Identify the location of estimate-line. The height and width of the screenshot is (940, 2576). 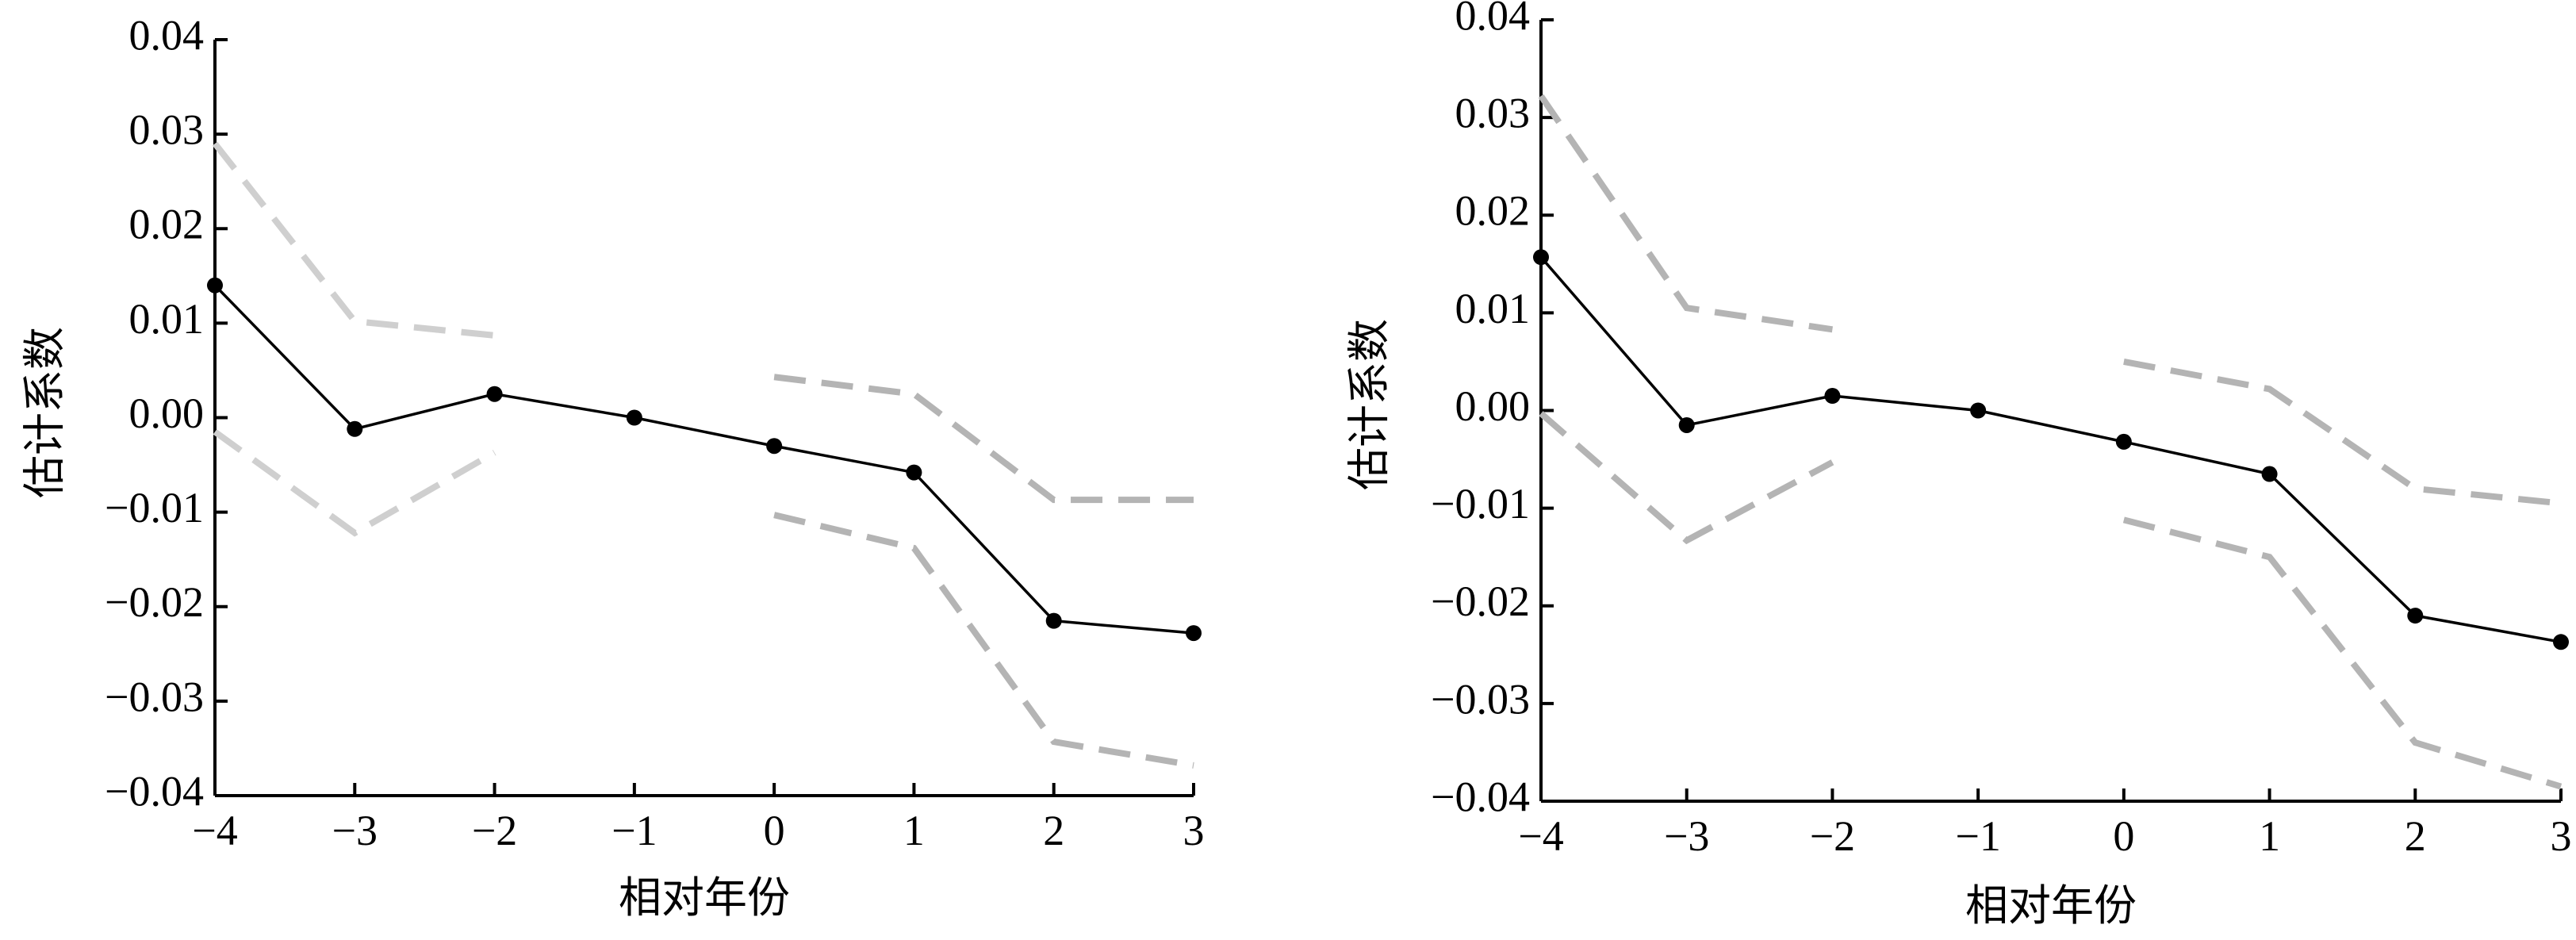
(704, 459).